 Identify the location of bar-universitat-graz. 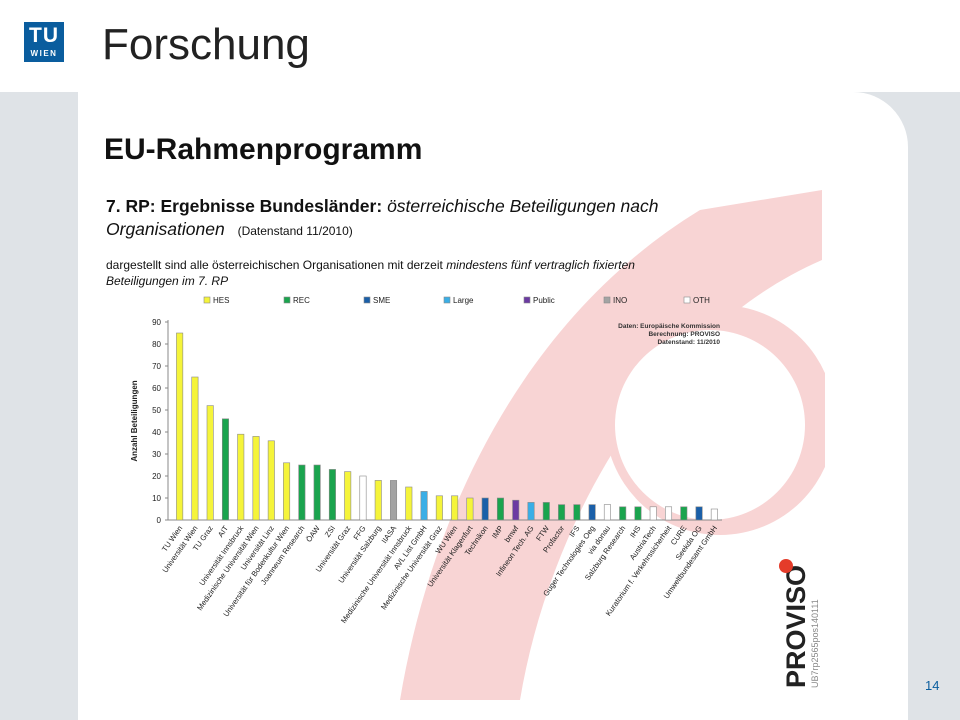
(348, 496).